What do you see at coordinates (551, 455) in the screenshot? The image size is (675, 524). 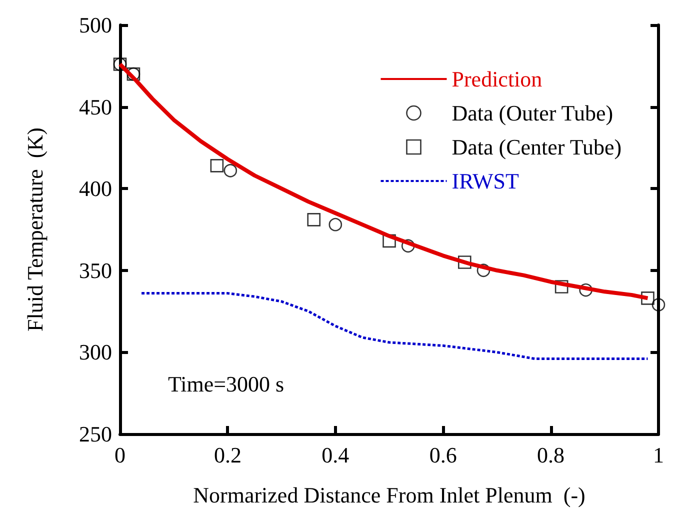 I see `x-tick-label: 0.8` at bounding box center [551, 455].